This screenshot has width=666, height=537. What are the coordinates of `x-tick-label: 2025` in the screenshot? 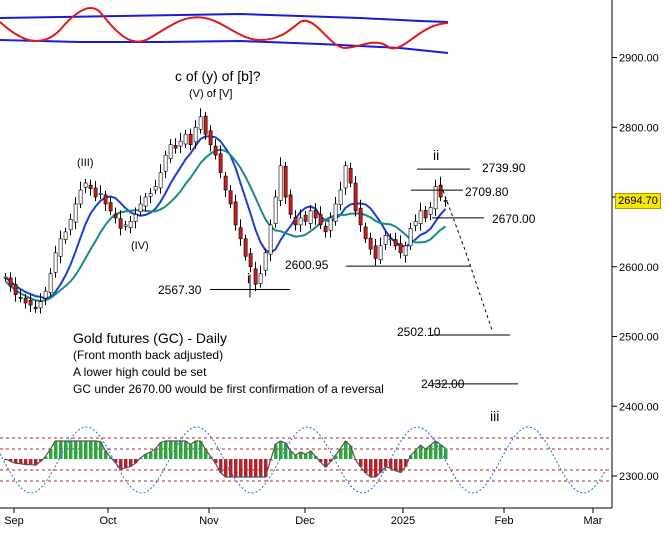 It's located at (403, 521).